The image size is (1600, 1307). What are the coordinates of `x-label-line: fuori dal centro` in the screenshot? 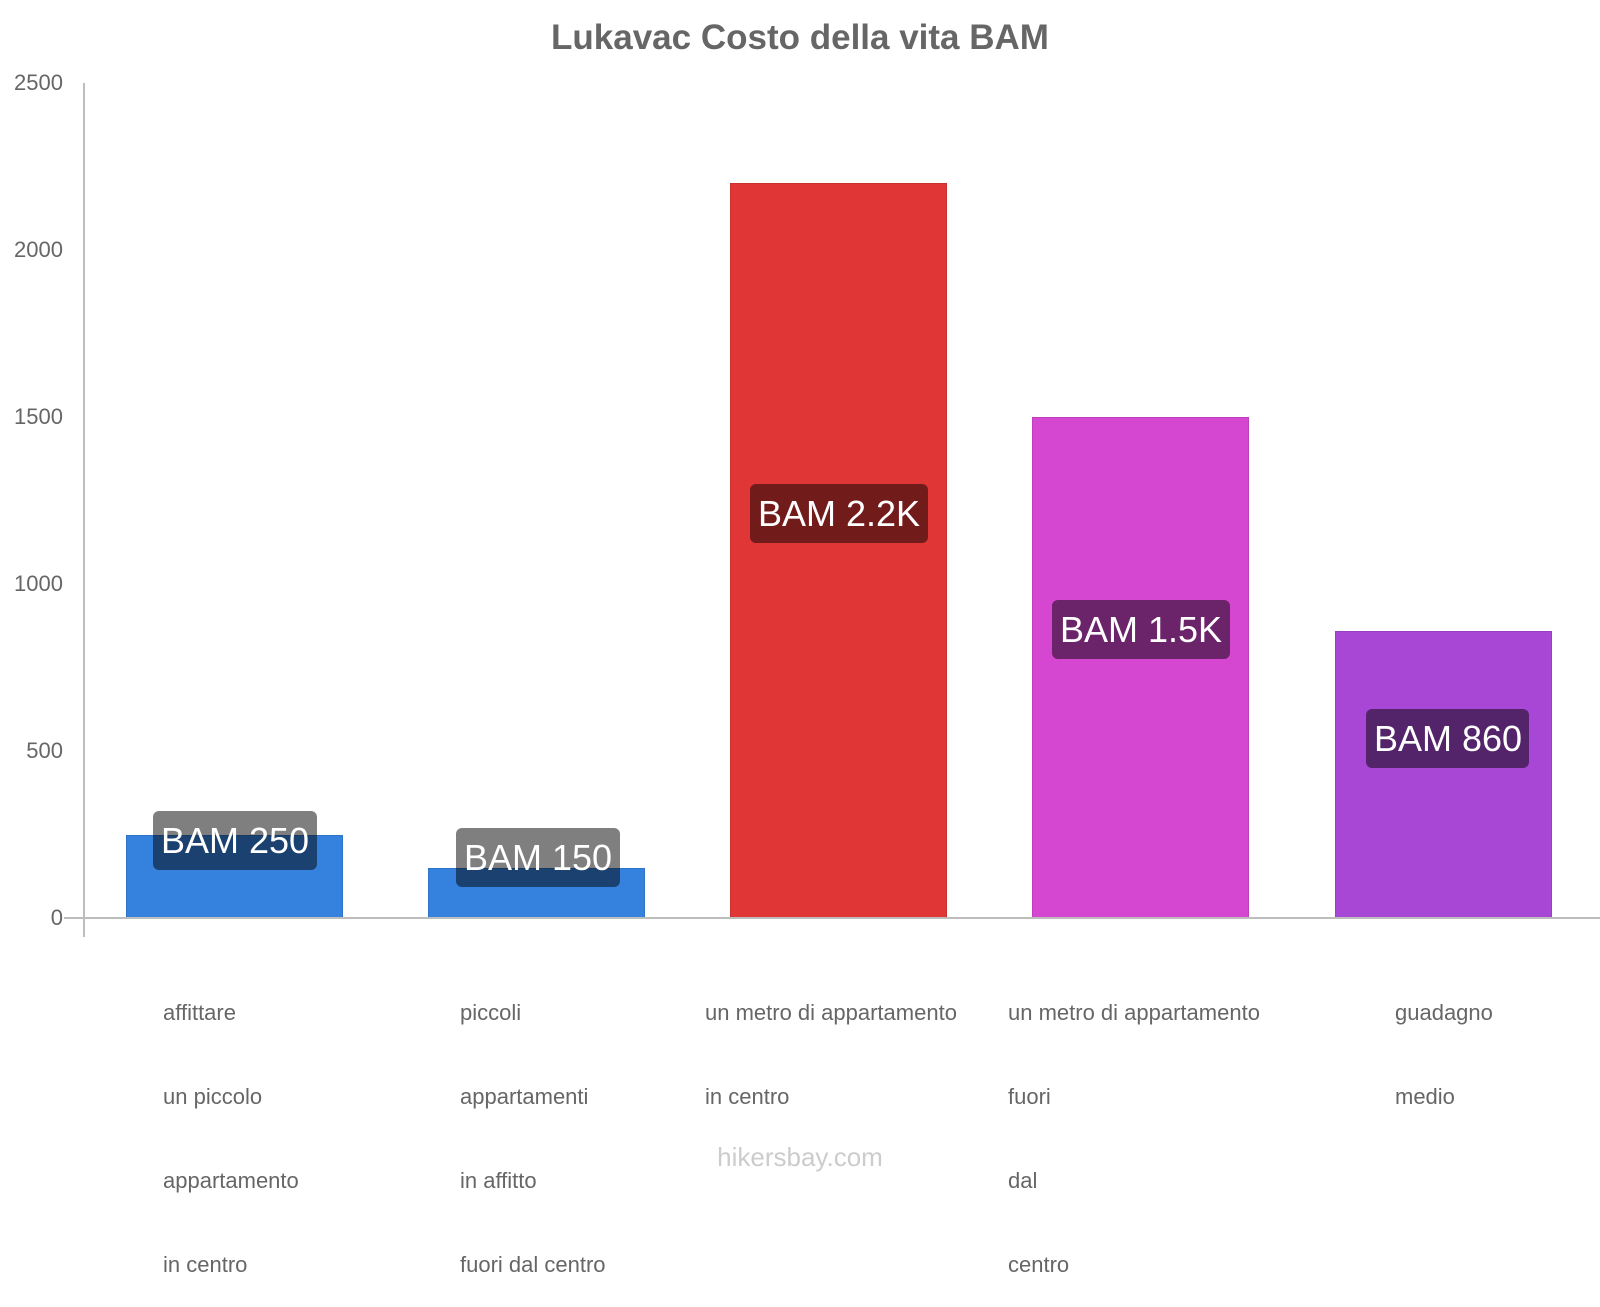 It's located at (533, 1264).